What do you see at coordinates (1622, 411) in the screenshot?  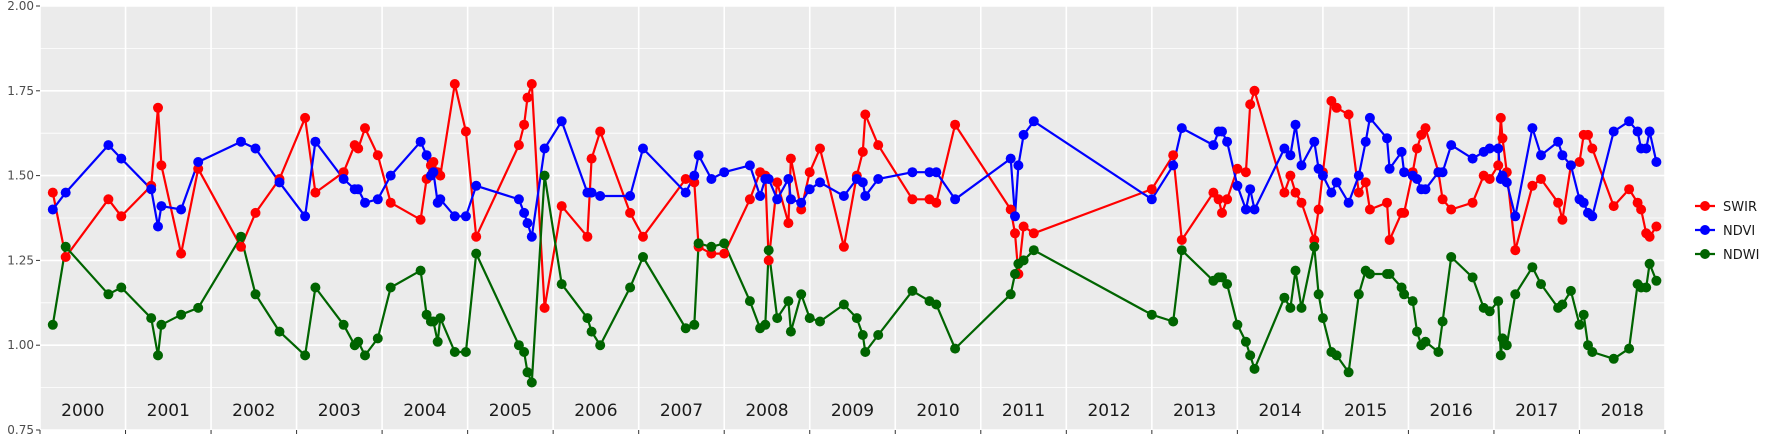 I see `year-label: 2018` at bounding box center [1622, 411].